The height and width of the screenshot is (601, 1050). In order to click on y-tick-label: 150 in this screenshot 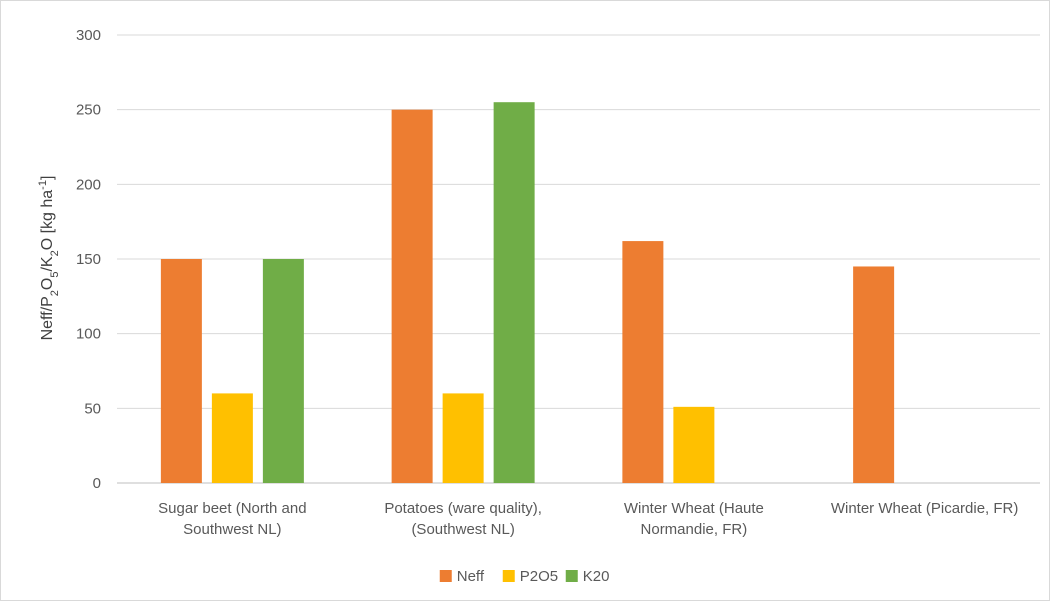, I will do `click(88, 259)`.